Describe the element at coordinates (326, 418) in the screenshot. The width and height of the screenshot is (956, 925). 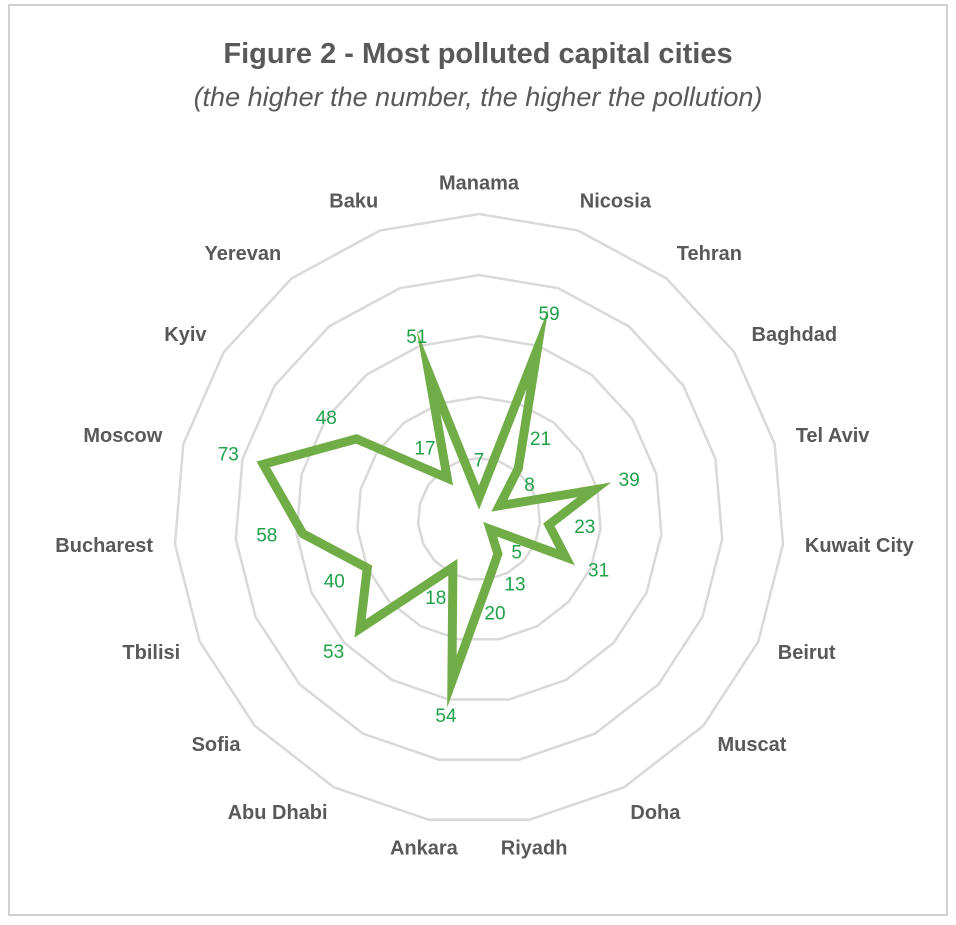
I see `value-label: 48` at that location.